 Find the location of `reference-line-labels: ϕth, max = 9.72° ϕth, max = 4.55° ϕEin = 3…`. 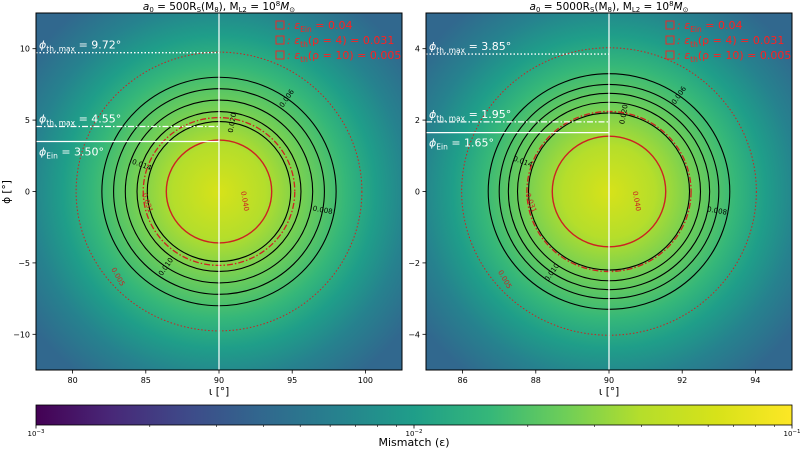

reference-line-labels: ϕth, max = 9.72° ϕth, max = 4.55° ϕEin = 3… is located at coordinates (80, 100).